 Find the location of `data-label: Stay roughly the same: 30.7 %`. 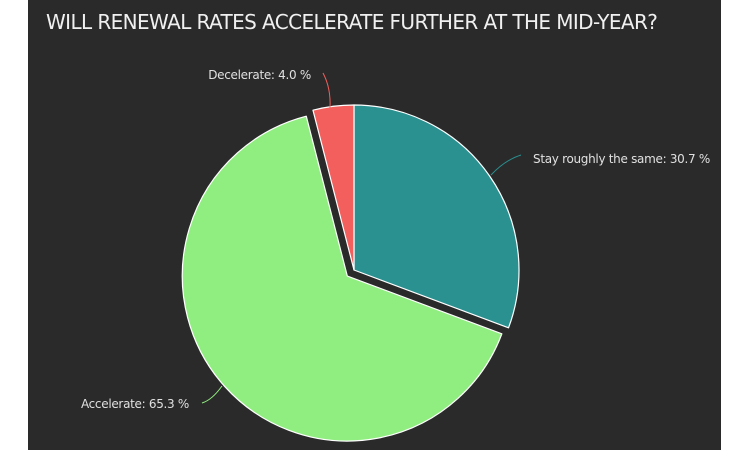

data-label: Stay roughly the same: 30.7 % is located at coordinates (621, 159).